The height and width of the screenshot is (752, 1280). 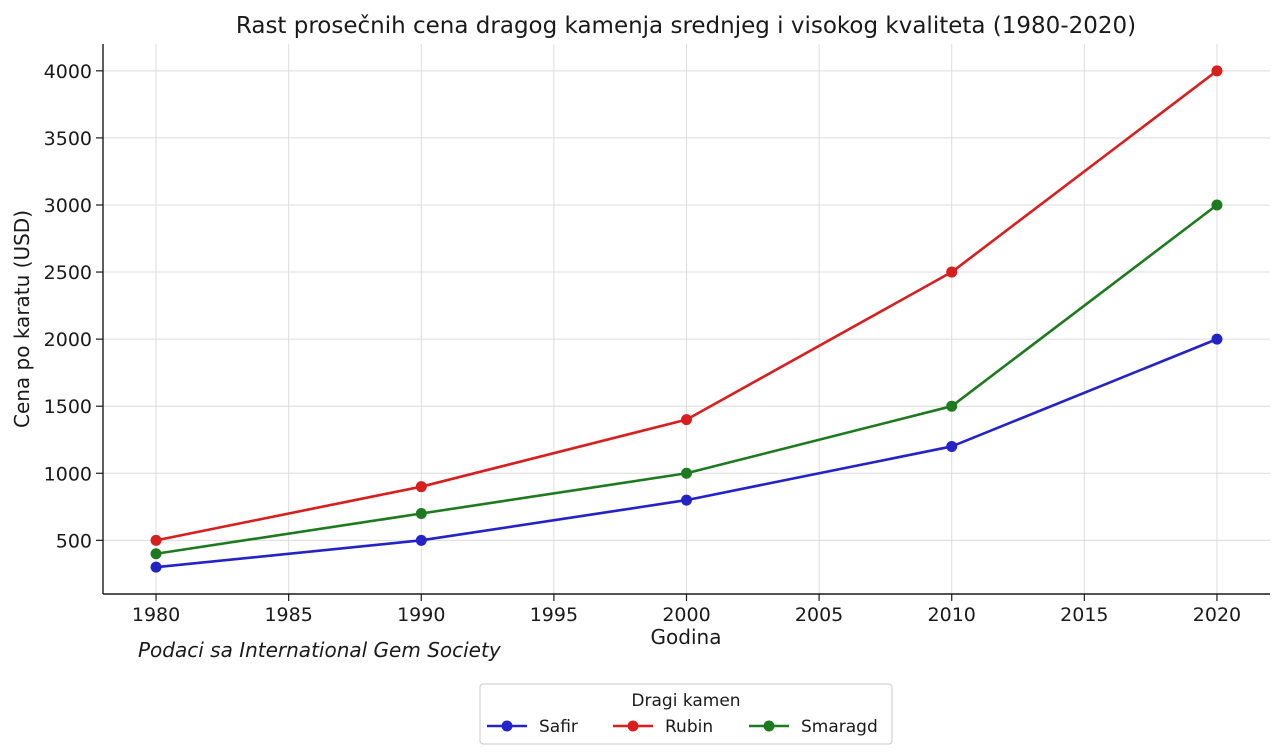 I want to click on legend-items: Safir Rubin Smaragd, so click(x=682, y=727).